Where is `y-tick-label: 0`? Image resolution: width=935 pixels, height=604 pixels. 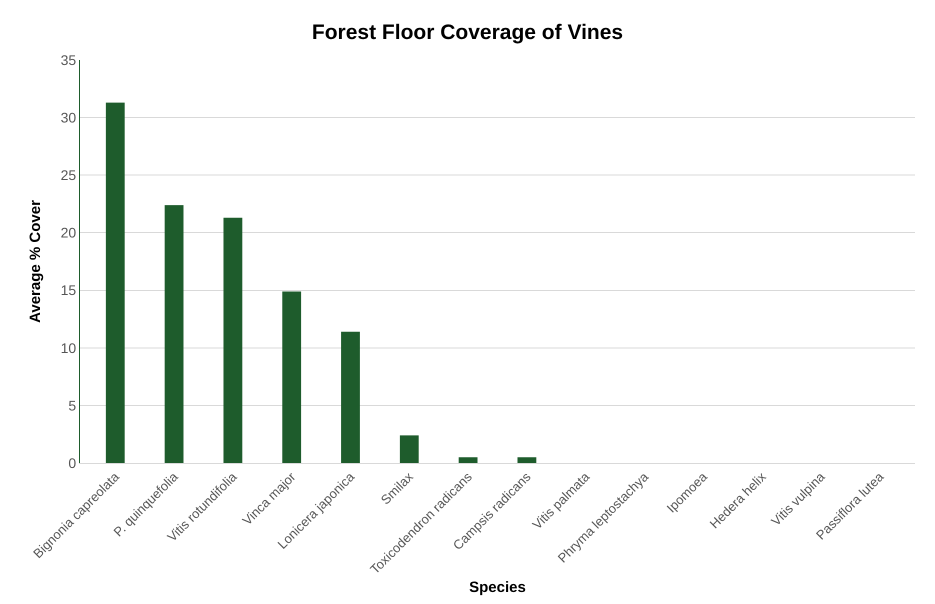
y-tick-label: 0 is located at coordinates (72, 462).